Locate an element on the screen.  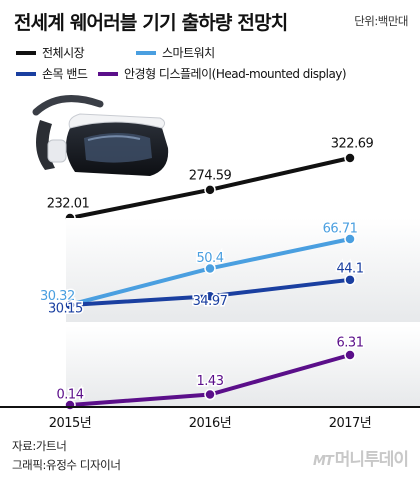
source-credits: 자료:가트너 그래픽:유정수 디자이너 is located at coordinates (66, 456).